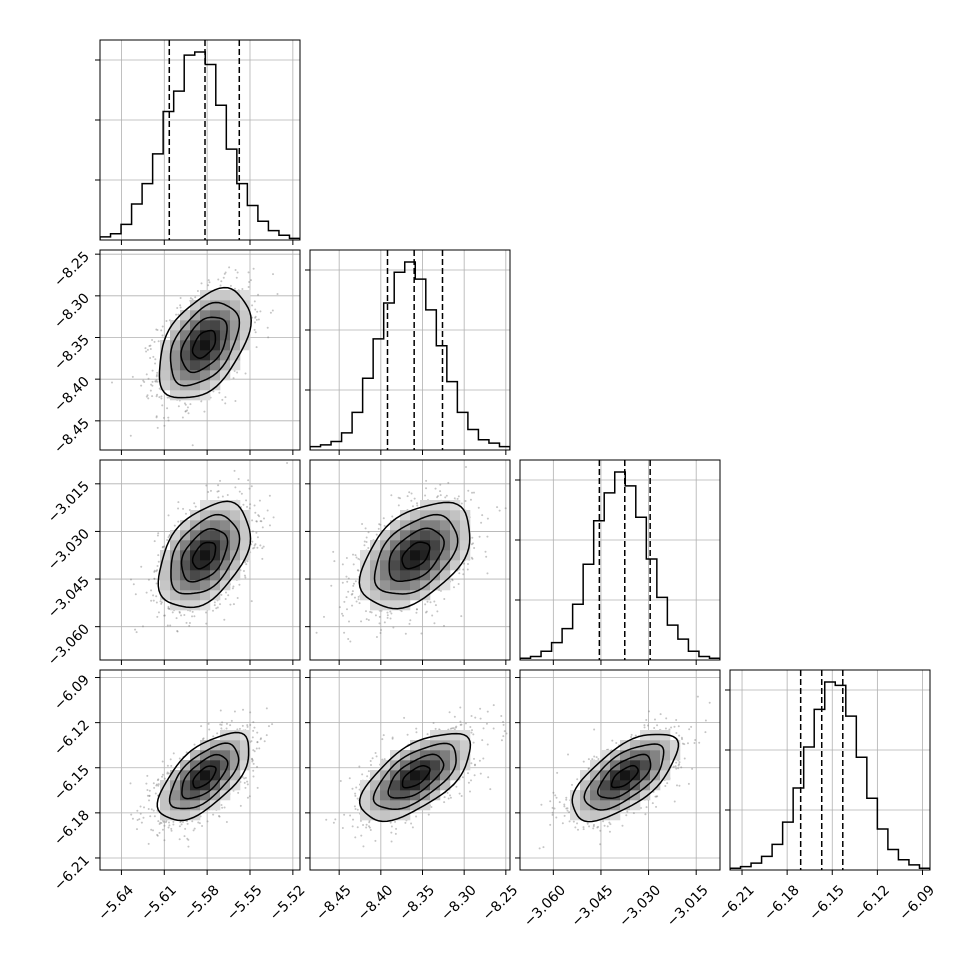 This screenshot has height=970, width=970. Describe the element at coordinates (245, 903) in the screenshot. I see `x-tick-label: −5.55` at that location.